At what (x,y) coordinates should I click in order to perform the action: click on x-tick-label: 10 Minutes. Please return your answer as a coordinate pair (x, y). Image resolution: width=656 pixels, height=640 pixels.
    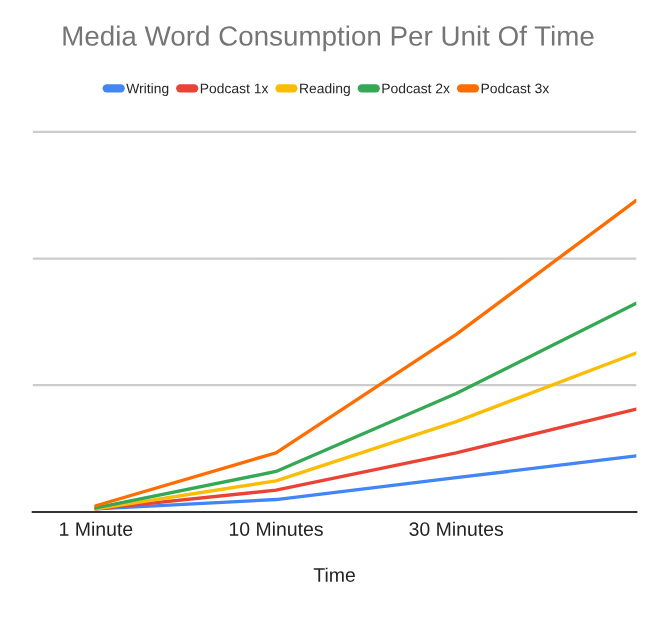
    Looking at the image, I should click on (276, 528).